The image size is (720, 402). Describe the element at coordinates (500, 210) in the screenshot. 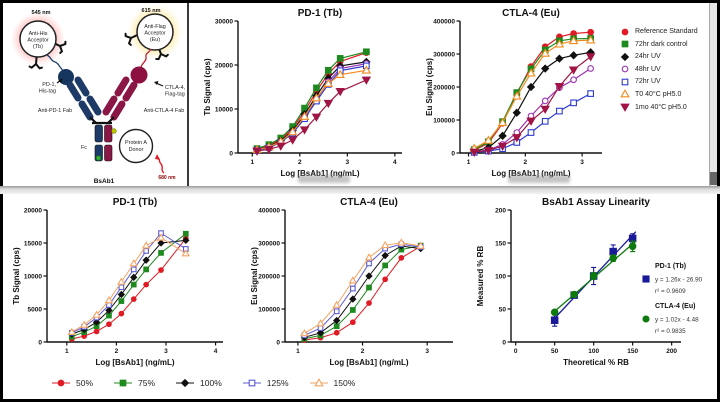

I see `svg-text: 200` at that location.